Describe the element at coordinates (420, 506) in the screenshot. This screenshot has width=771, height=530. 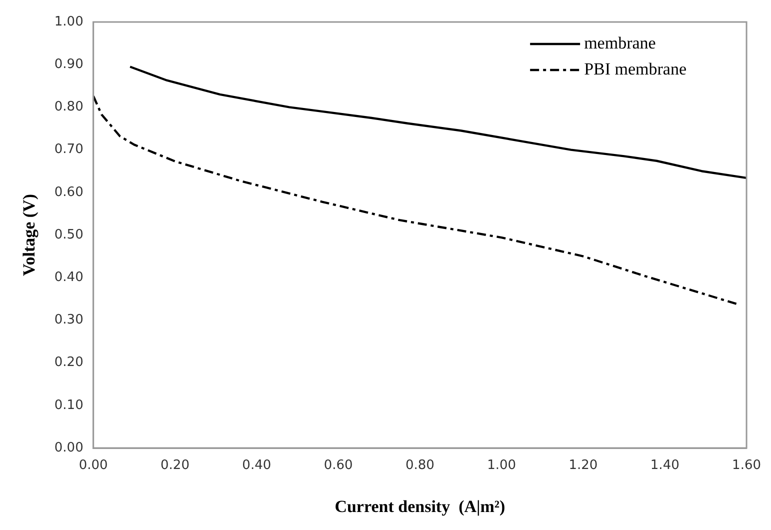
I see `x-axis-title: Current density (A|m²)` at that location.